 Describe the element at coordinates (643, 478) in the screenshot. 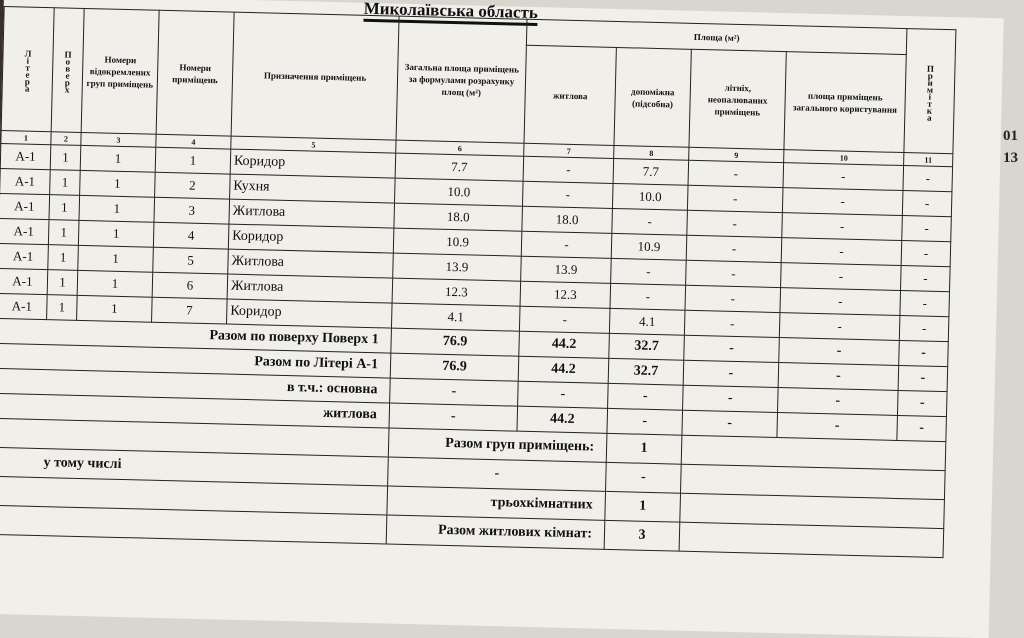

I see `including-value: -` at that location.